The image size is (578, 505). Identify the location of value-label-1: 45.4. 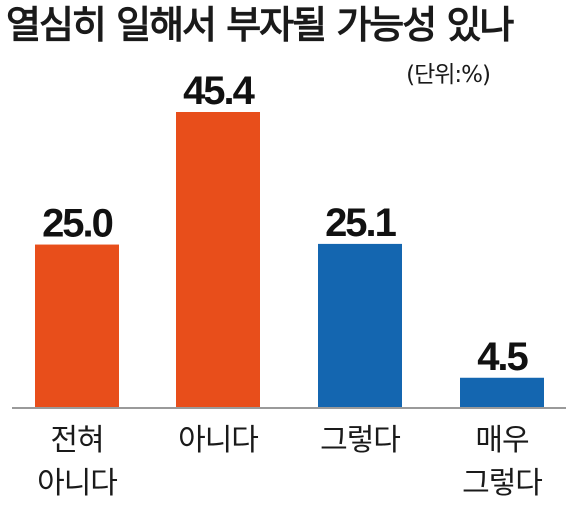
(219, 91).